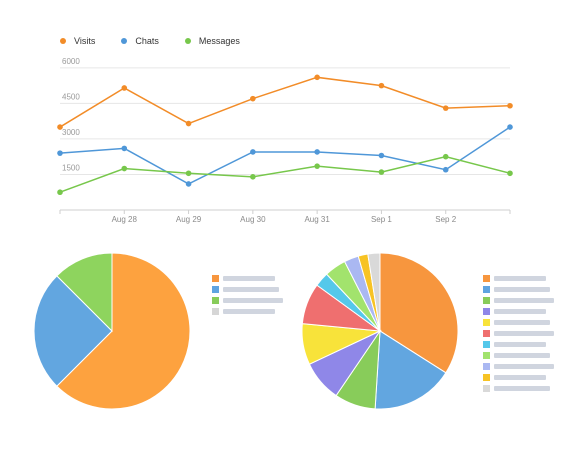  I want to click on x-tick-label: Aug 29, so click(189, 219).